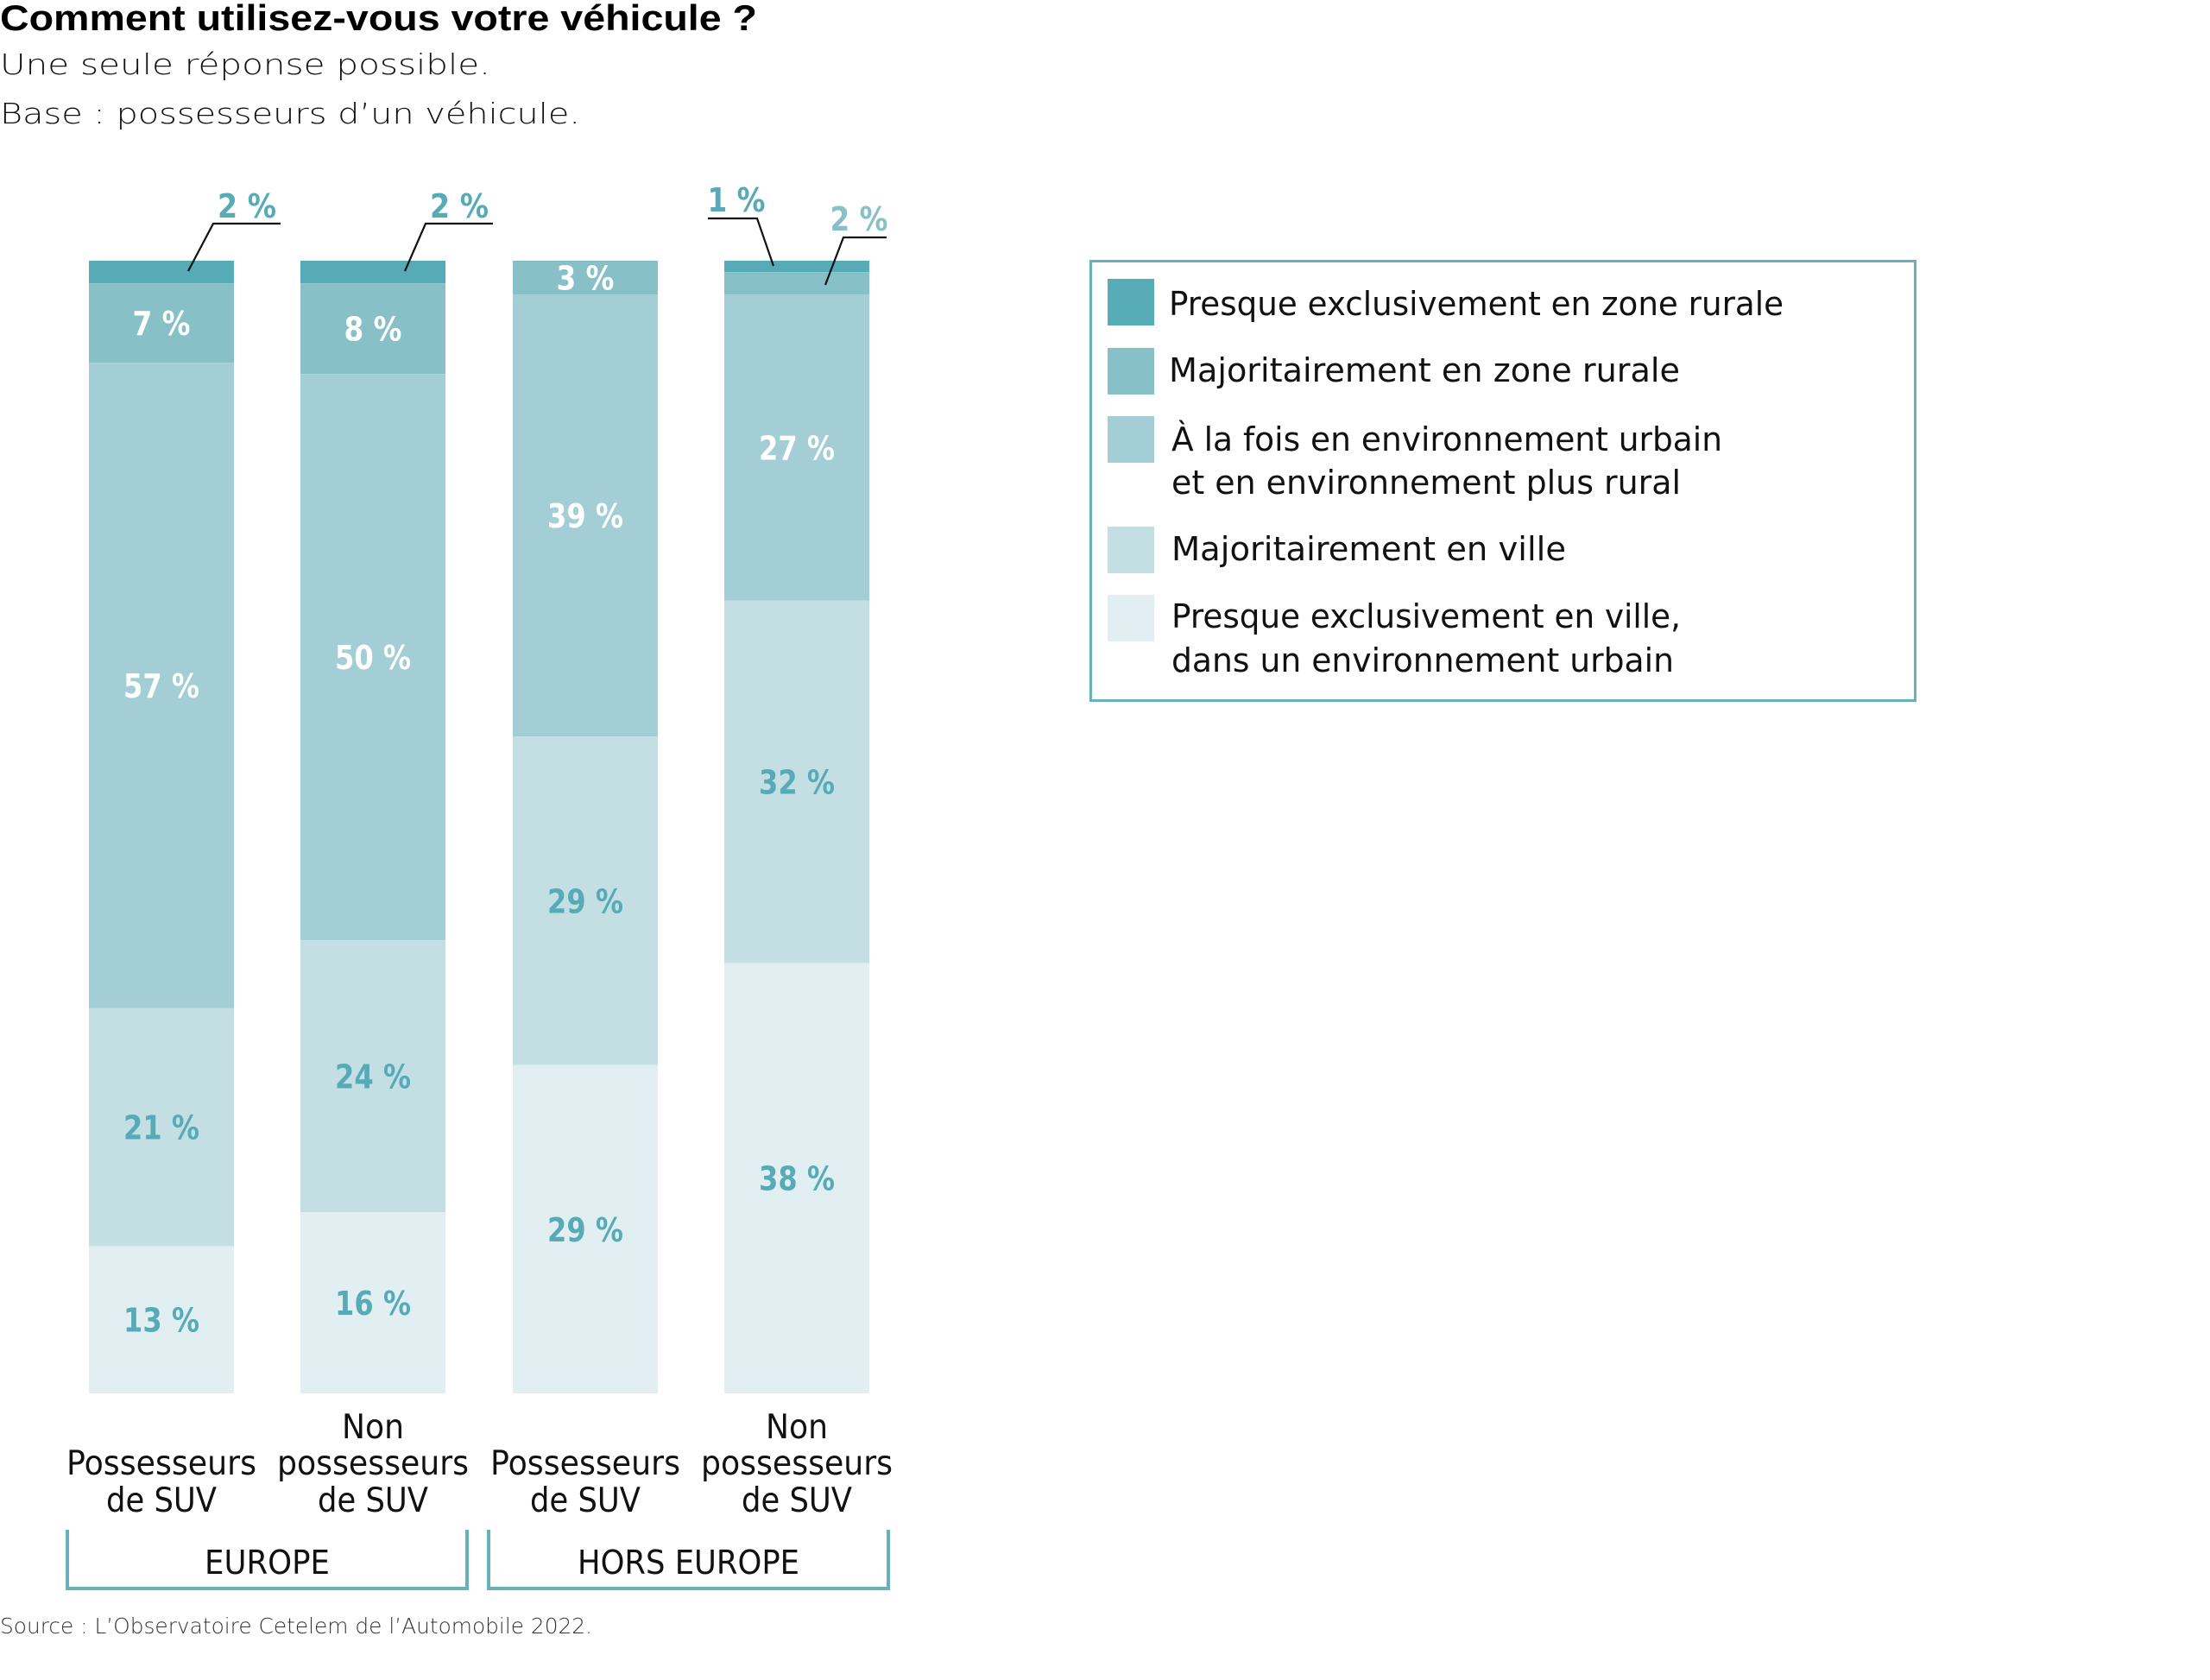  I want to click on legend-label: Presque exclusivement en zone rurale, so click(1476, 304).